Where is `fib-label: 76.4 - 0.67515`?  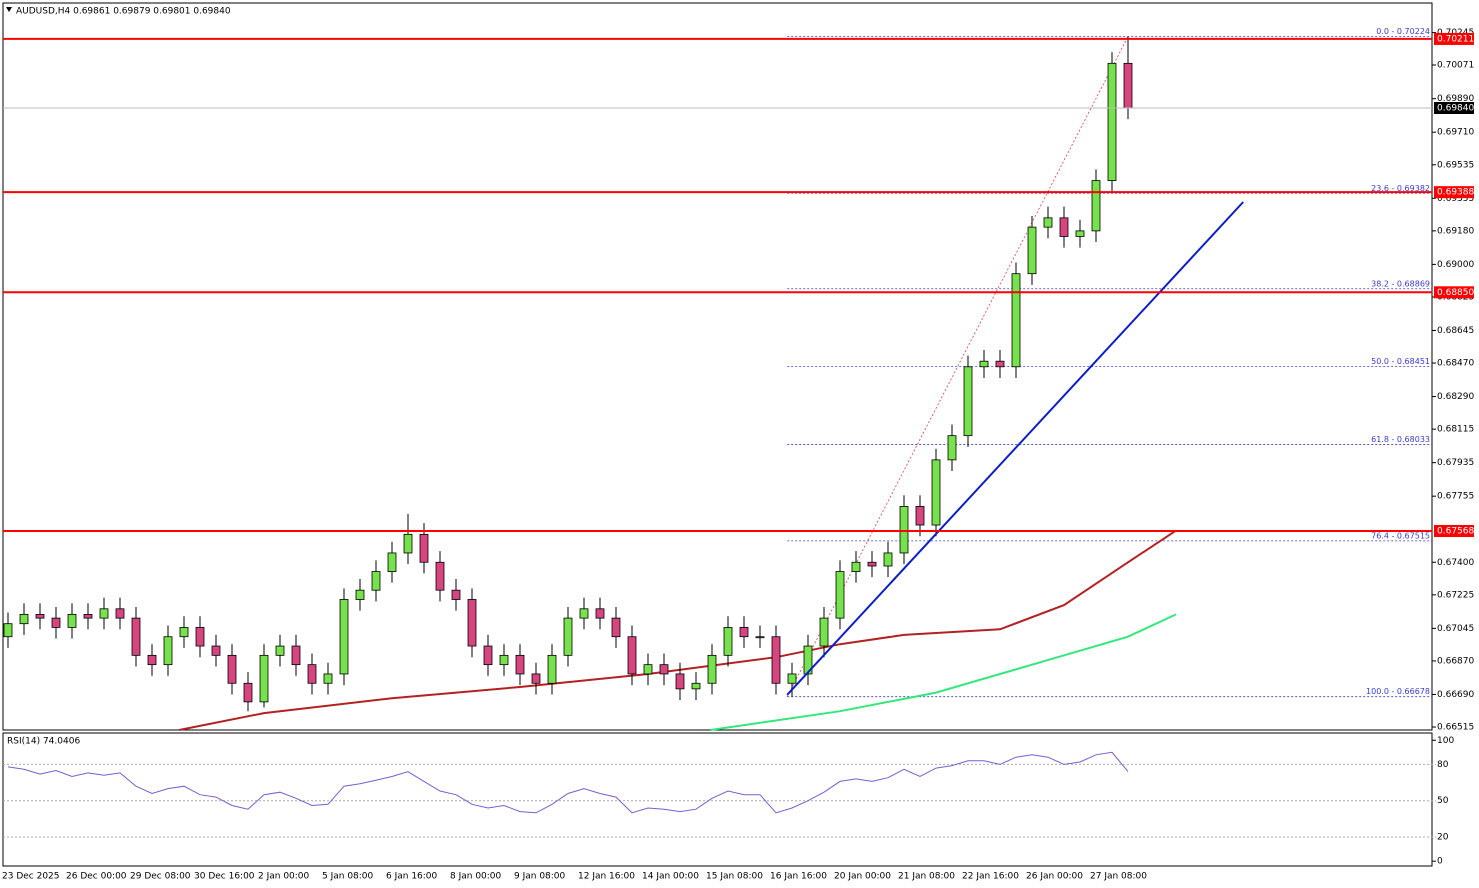
fib-label: 76.4 - 0.67515 is located at coordinates (1400, 535).